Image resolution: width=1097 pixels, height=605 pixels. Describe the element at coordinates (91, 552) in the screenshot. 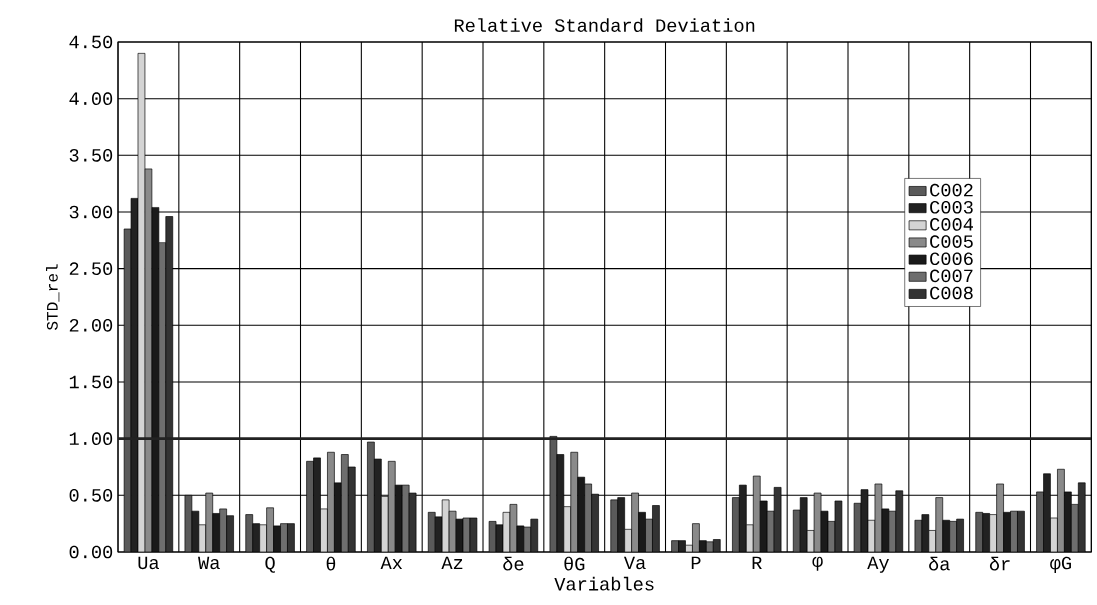

I see `y-tick-label: 0.00` at that location.